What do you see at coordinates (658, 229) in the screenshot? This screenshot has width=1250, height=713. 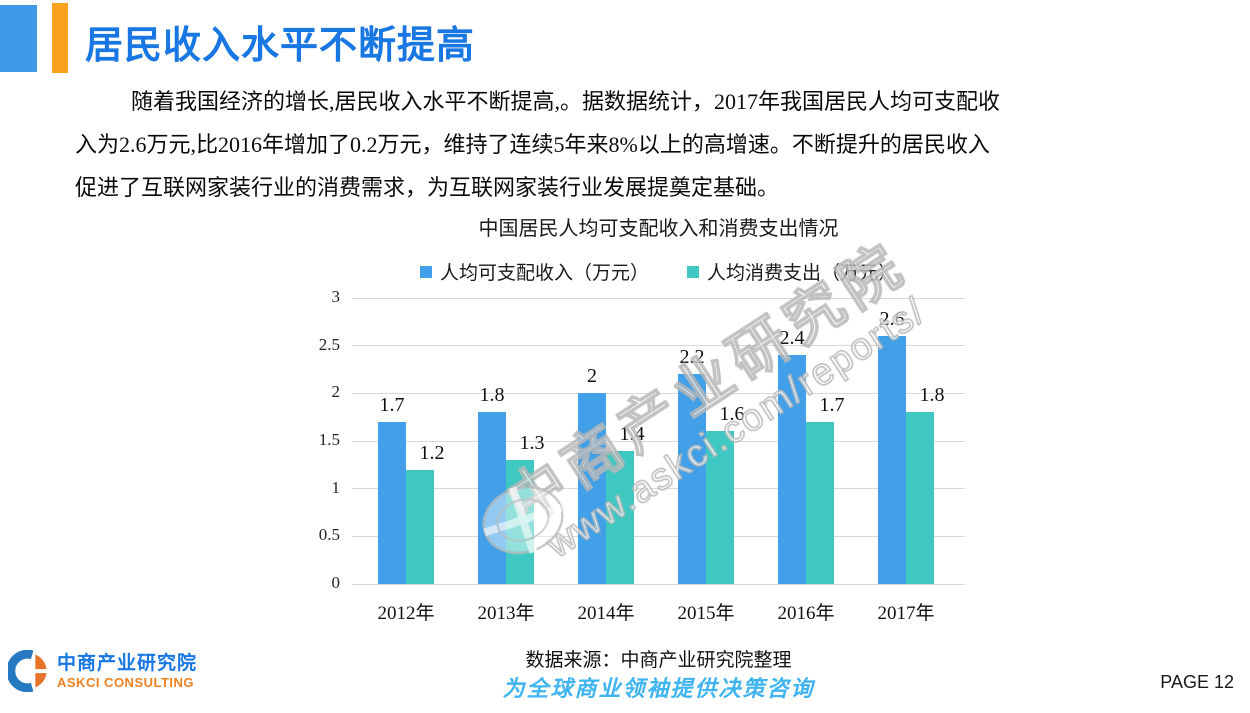 I see `chart-title: 中国居民人均可支配收入和消费支出情况` at bounding box center [658, 229].